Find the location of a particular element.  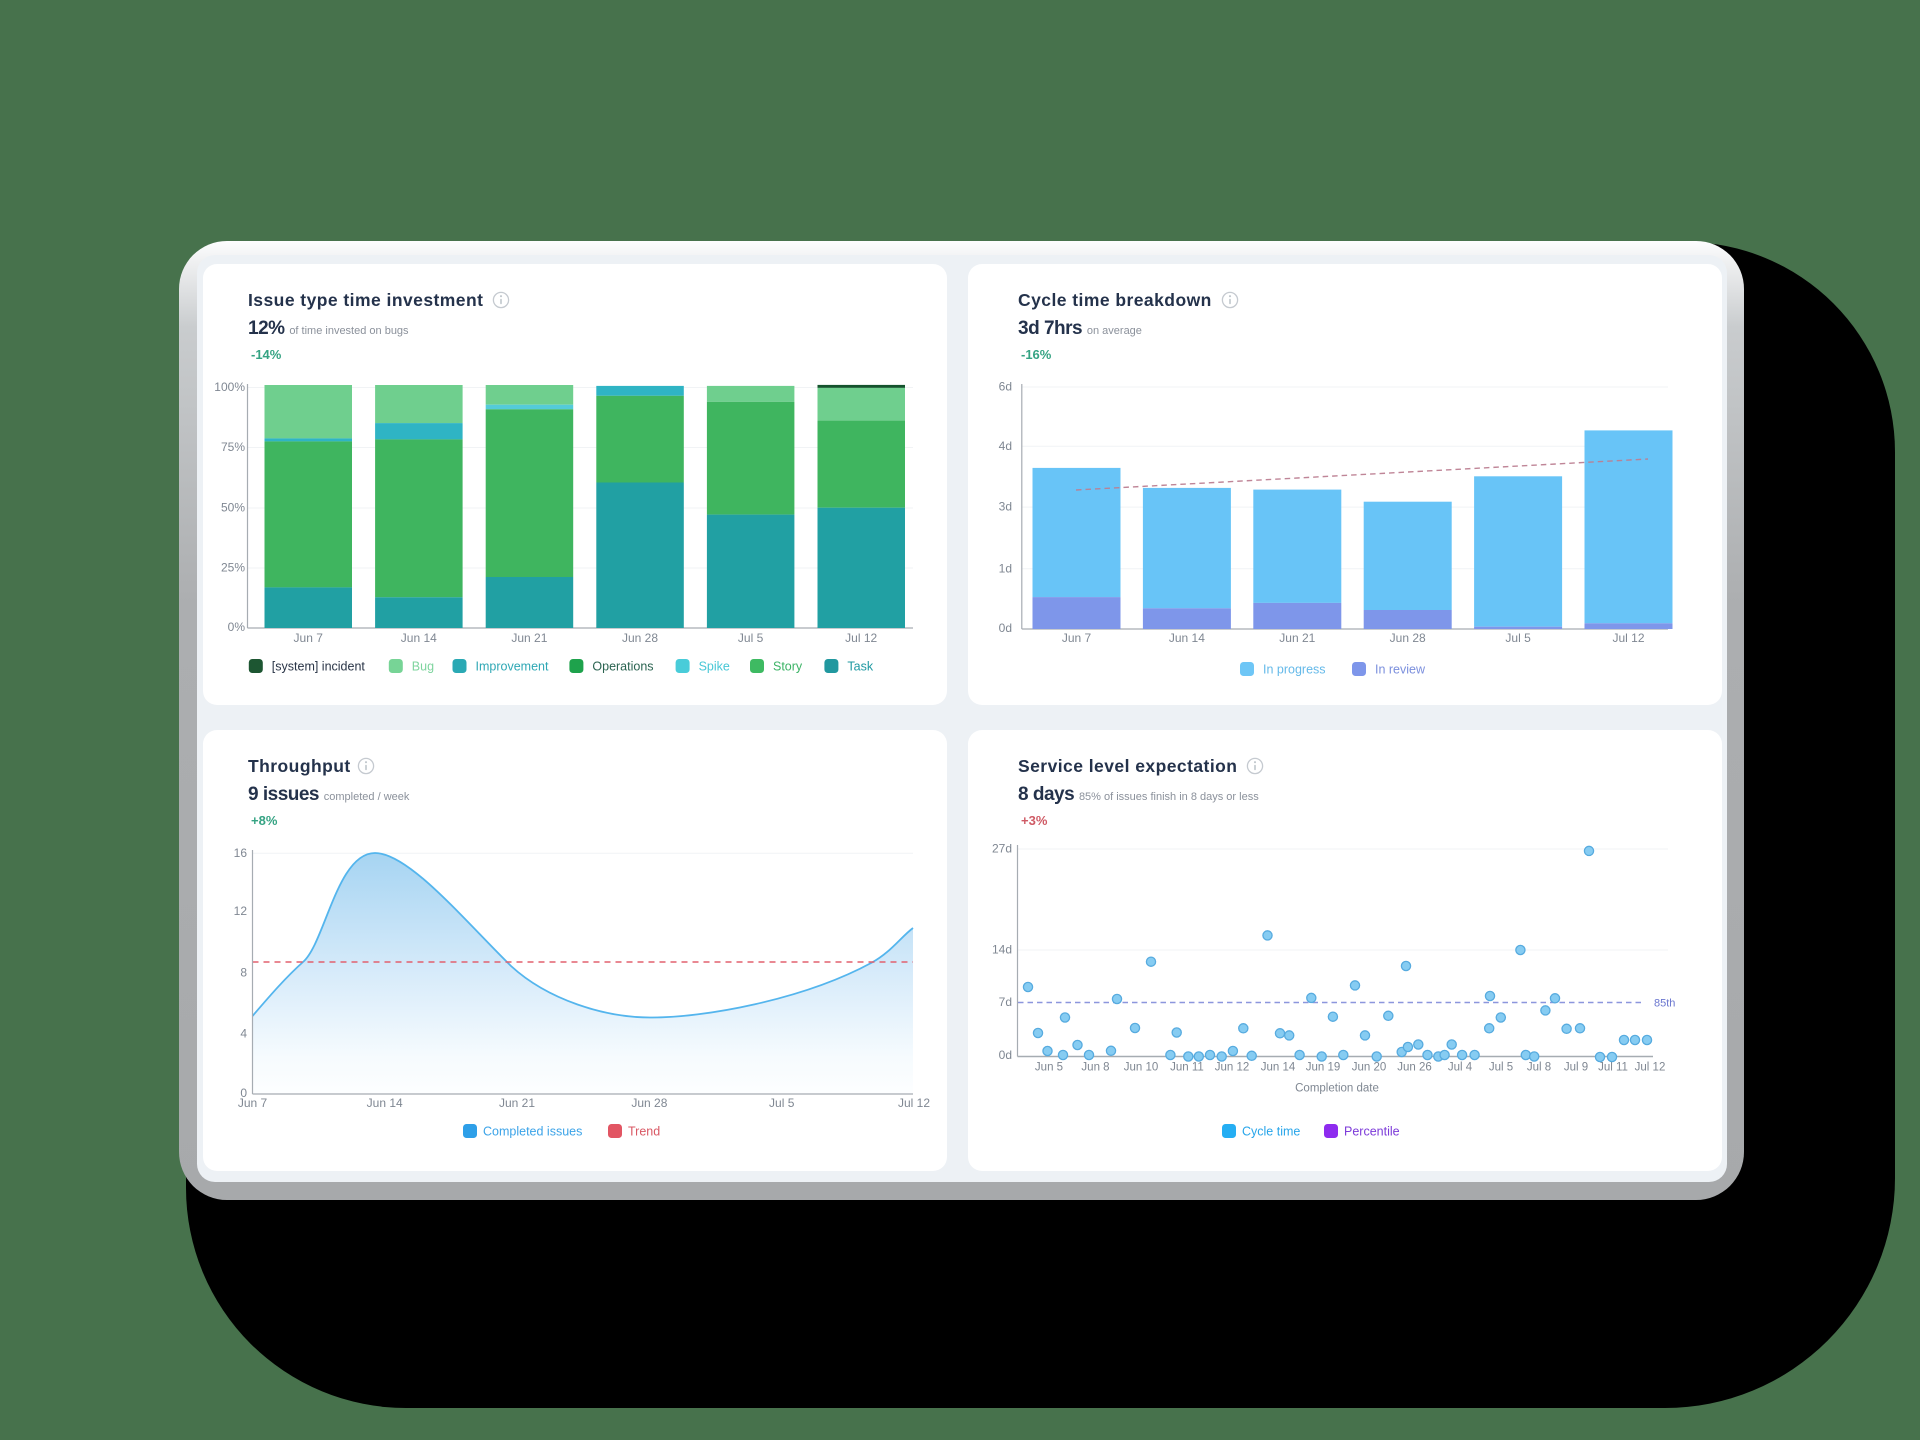

svg-text: 14d is located at coordinates (1002, 950).